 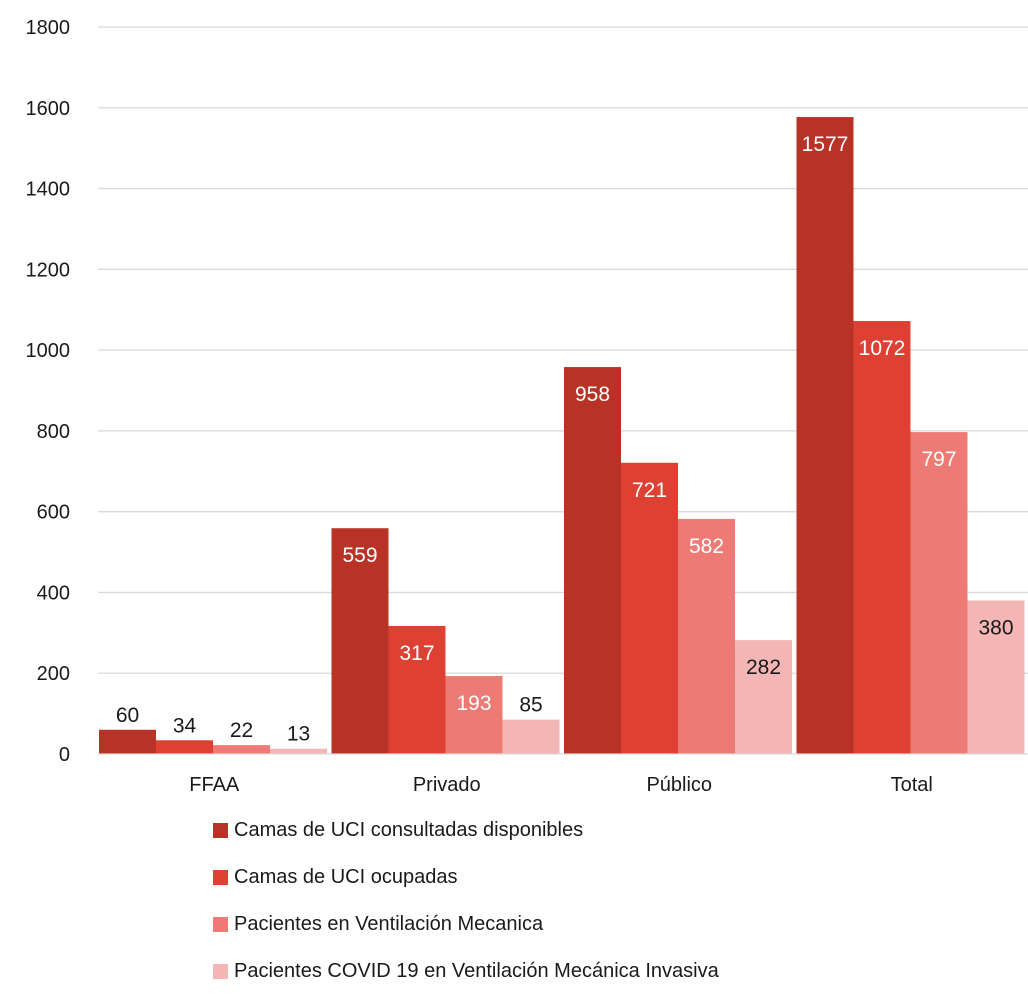 What do you see at coordinates (241, 730) in the screenshot?
I see `data-label: 22` at bounding box center [241, 730].